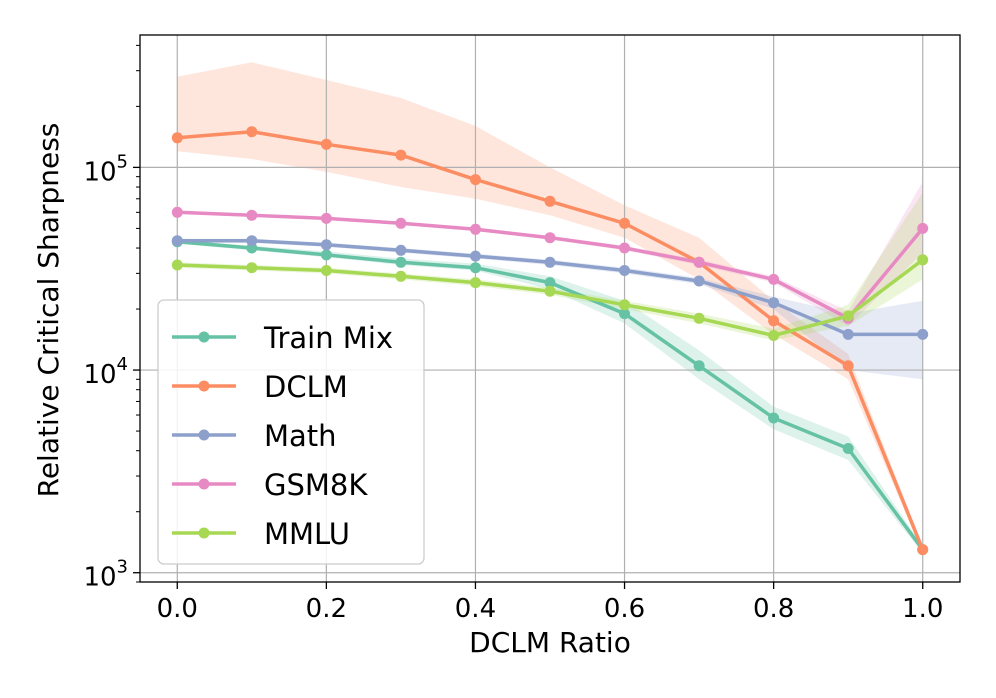  Describe the element at coordinates (550, 642) in the screenshot. I see `x-axis-title: DCLM Ratio` at that location.